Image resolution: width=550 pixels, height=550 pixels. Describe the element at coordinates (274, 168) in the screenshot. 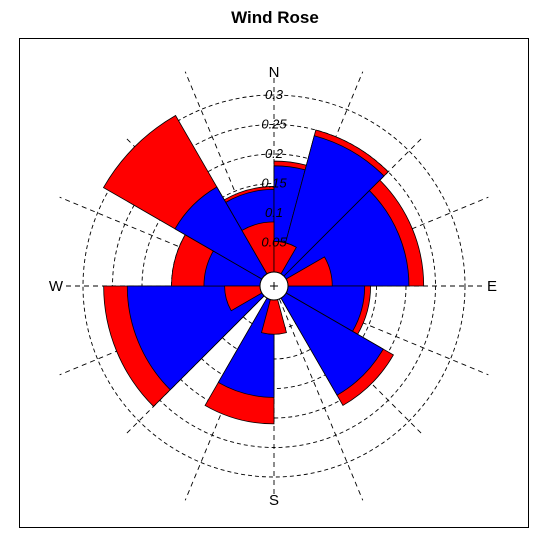

I see `ring-labels: 0.05 0.1 0.15 0.2 0.25 0.3` at that location.